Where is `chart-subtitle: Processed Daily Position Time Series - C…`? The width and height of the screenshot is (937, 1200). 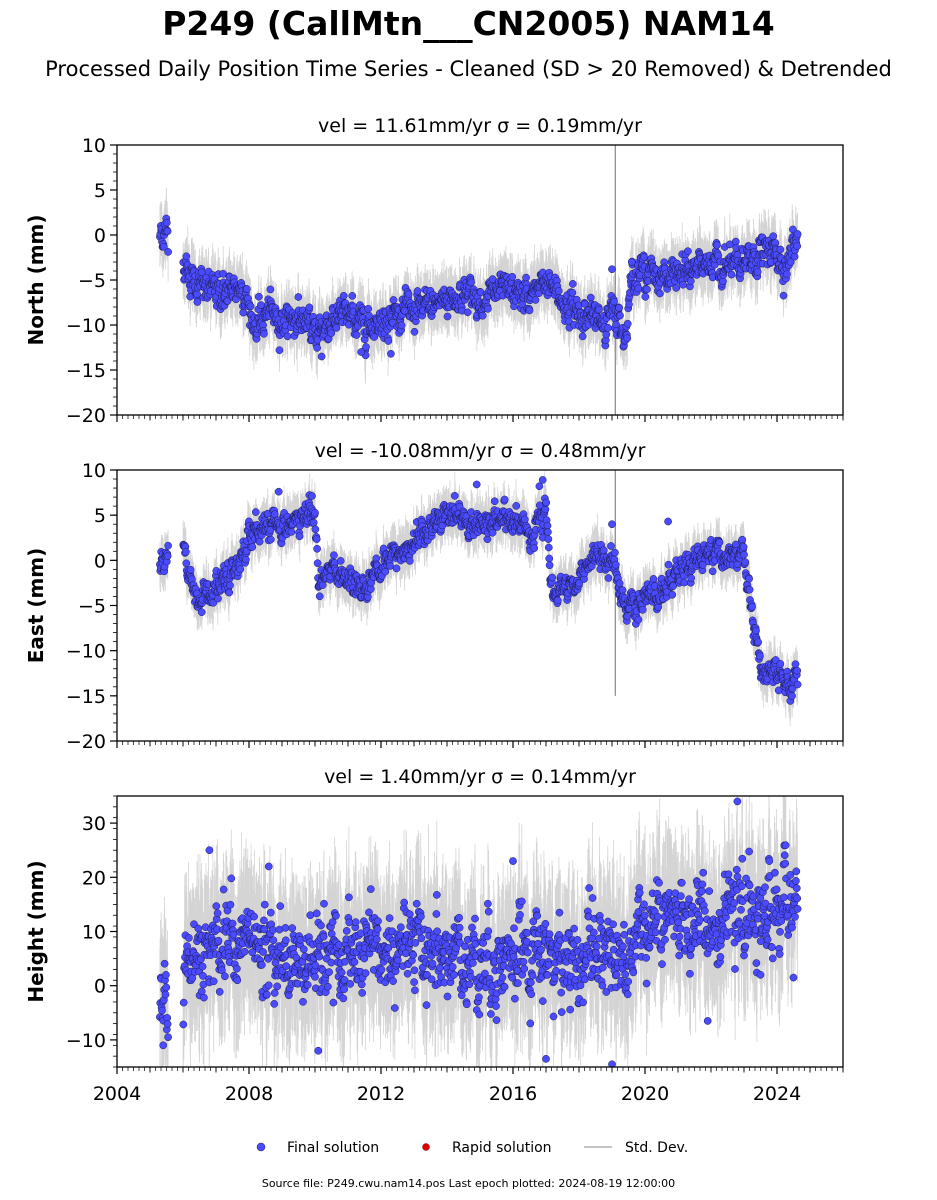 chart-subtitle: Processed Daily Position Time Series - C… is located at coordinates (468, 69).